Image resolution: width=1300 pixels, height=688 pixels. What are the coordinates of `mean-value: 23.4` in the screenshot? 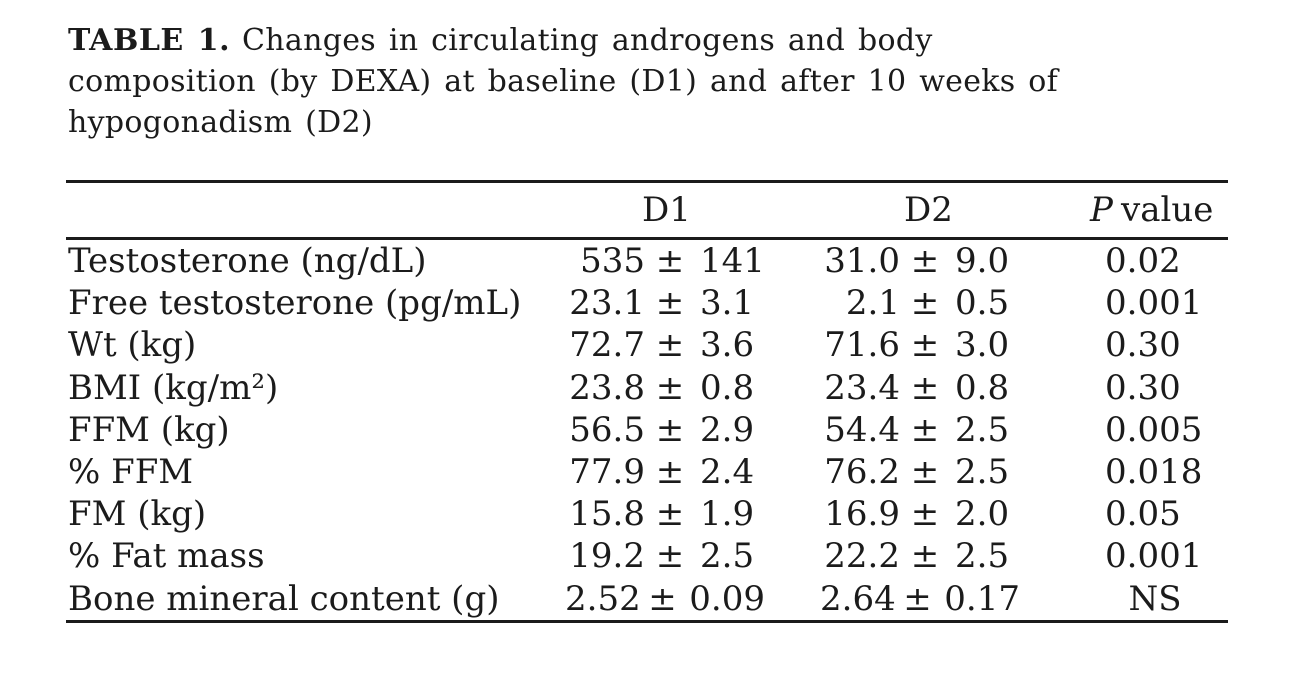 It's located at (862, 387).